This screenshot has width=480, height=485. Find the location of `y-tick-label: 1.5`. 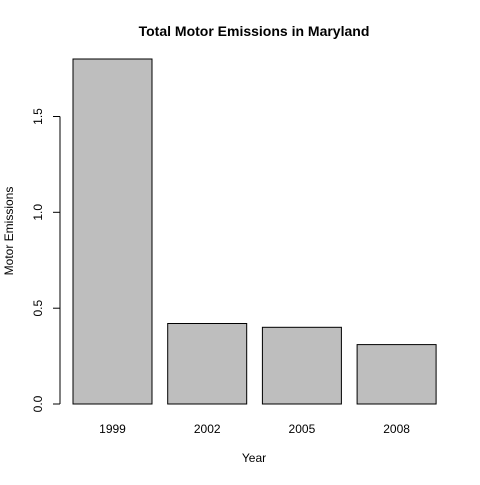

y-tick-label: 1.5 is located at coordinates (38, 116).